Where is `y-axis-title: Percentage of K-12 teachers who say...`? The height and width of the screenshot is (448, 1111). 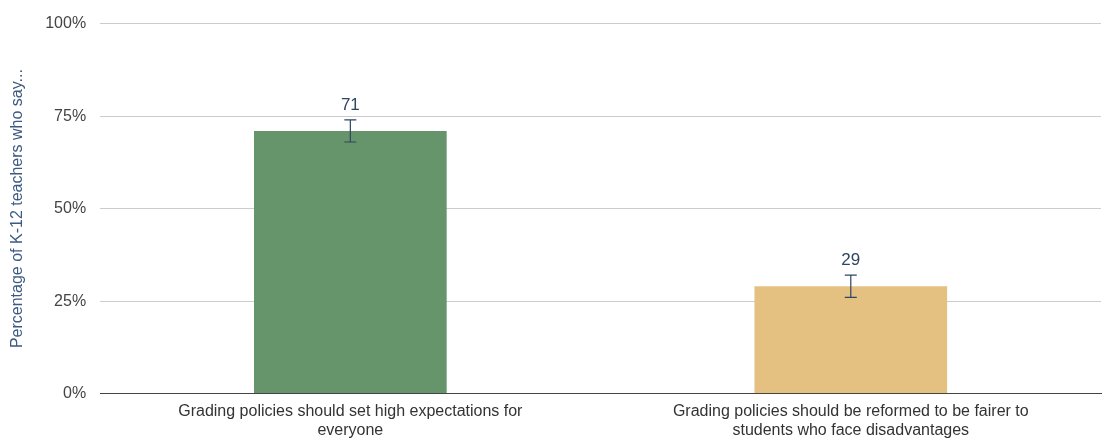
y-axis-title: Percentage of K-12 teachers who say... is located at coordinates (17, 209).